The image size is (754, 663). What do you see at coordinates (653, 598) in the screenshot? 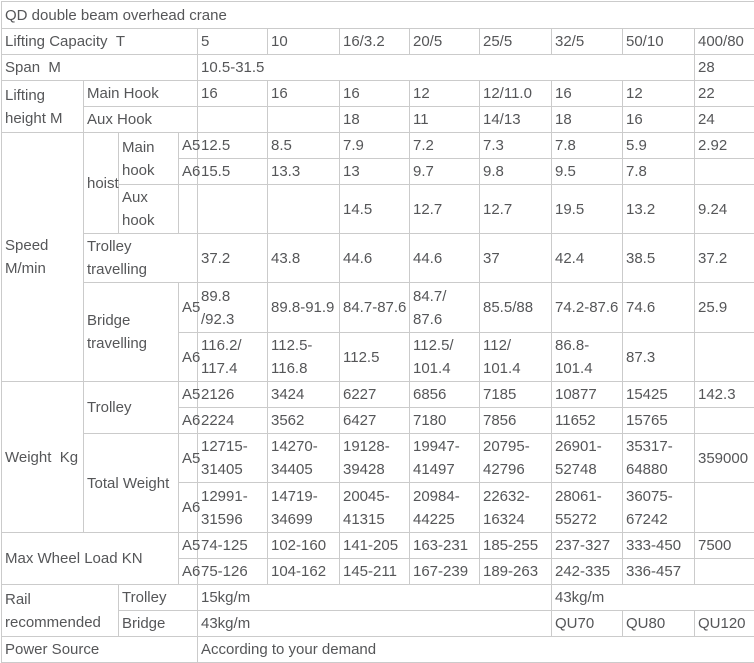
I see `rail-cell: 43kg/m` at bounding box center [653, 598].